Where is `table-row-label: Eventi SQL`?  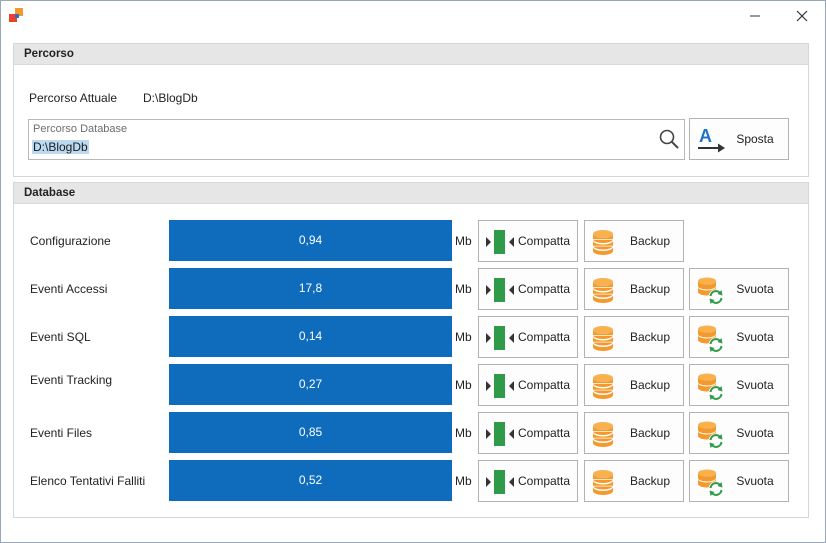 table-row-label: Eventi SQL is located at coordinates (60, 337).